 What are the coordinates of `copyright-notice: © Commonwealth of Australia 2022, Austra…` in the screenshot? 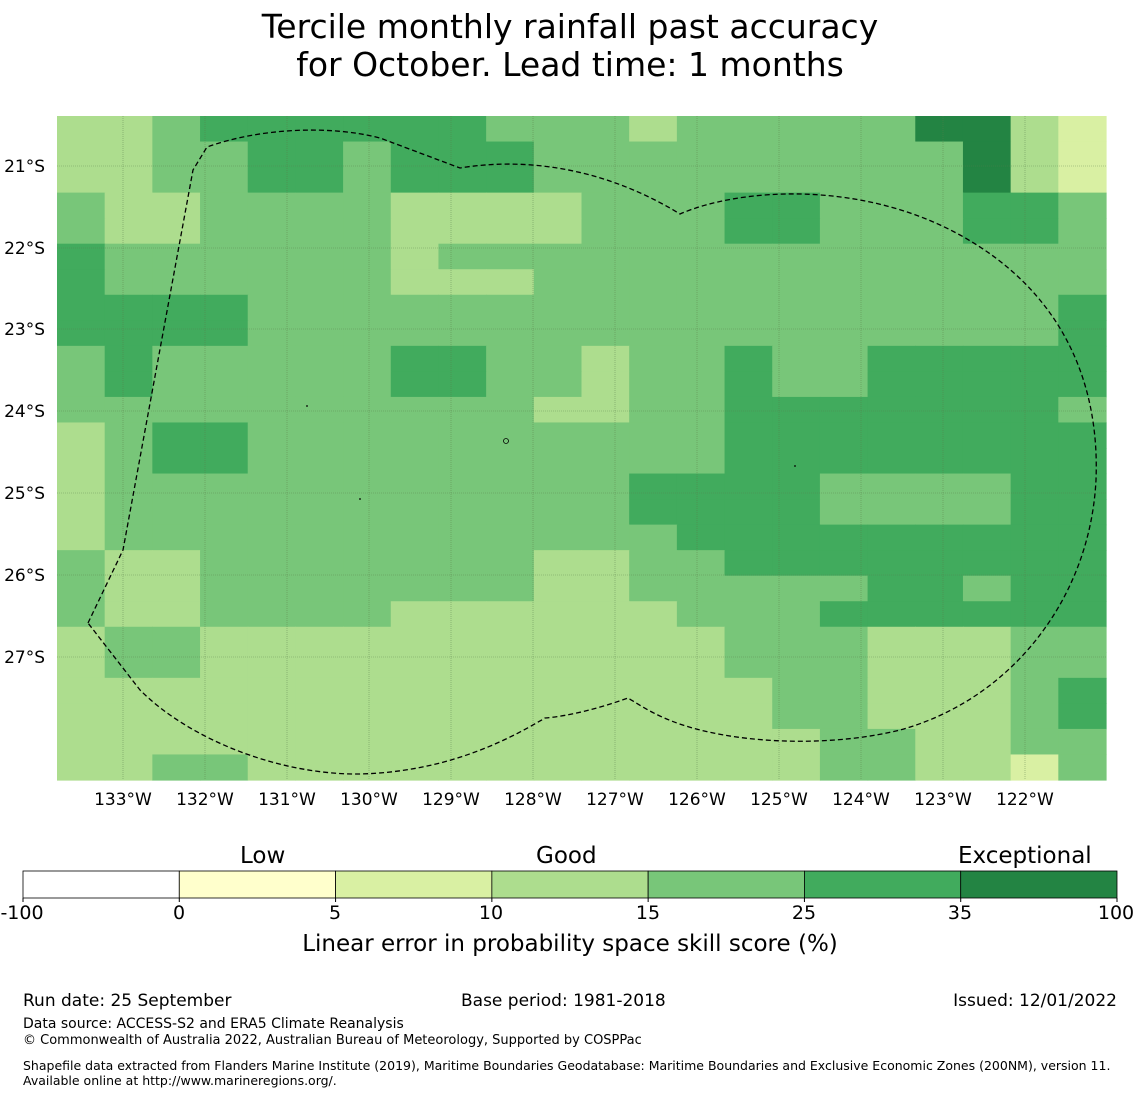 It's located at (332, 1040).